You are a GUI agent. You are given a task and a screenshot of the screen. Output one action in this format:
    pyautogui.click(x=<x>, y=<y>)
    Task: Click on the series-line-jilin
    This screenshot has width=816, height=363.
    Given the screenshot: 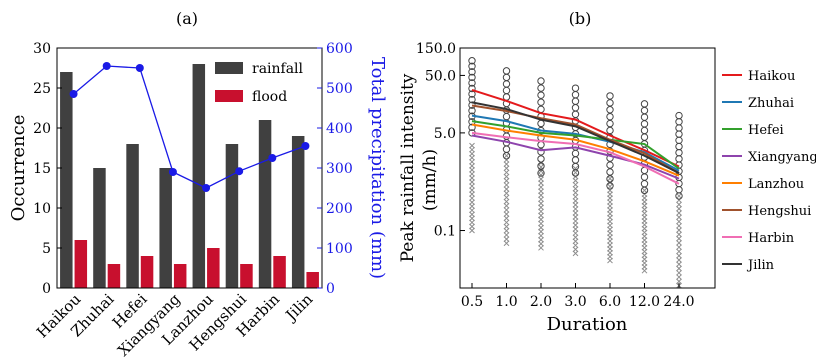 What is the action you would take?
    pyautogui.click(x=575, y=137)
    